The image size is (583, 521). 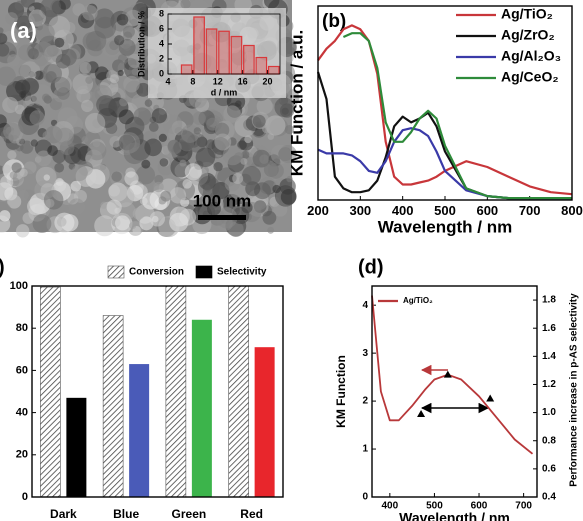 I want to click on x-axis-label: Wavelength / nm, so click(x=454, y=515).